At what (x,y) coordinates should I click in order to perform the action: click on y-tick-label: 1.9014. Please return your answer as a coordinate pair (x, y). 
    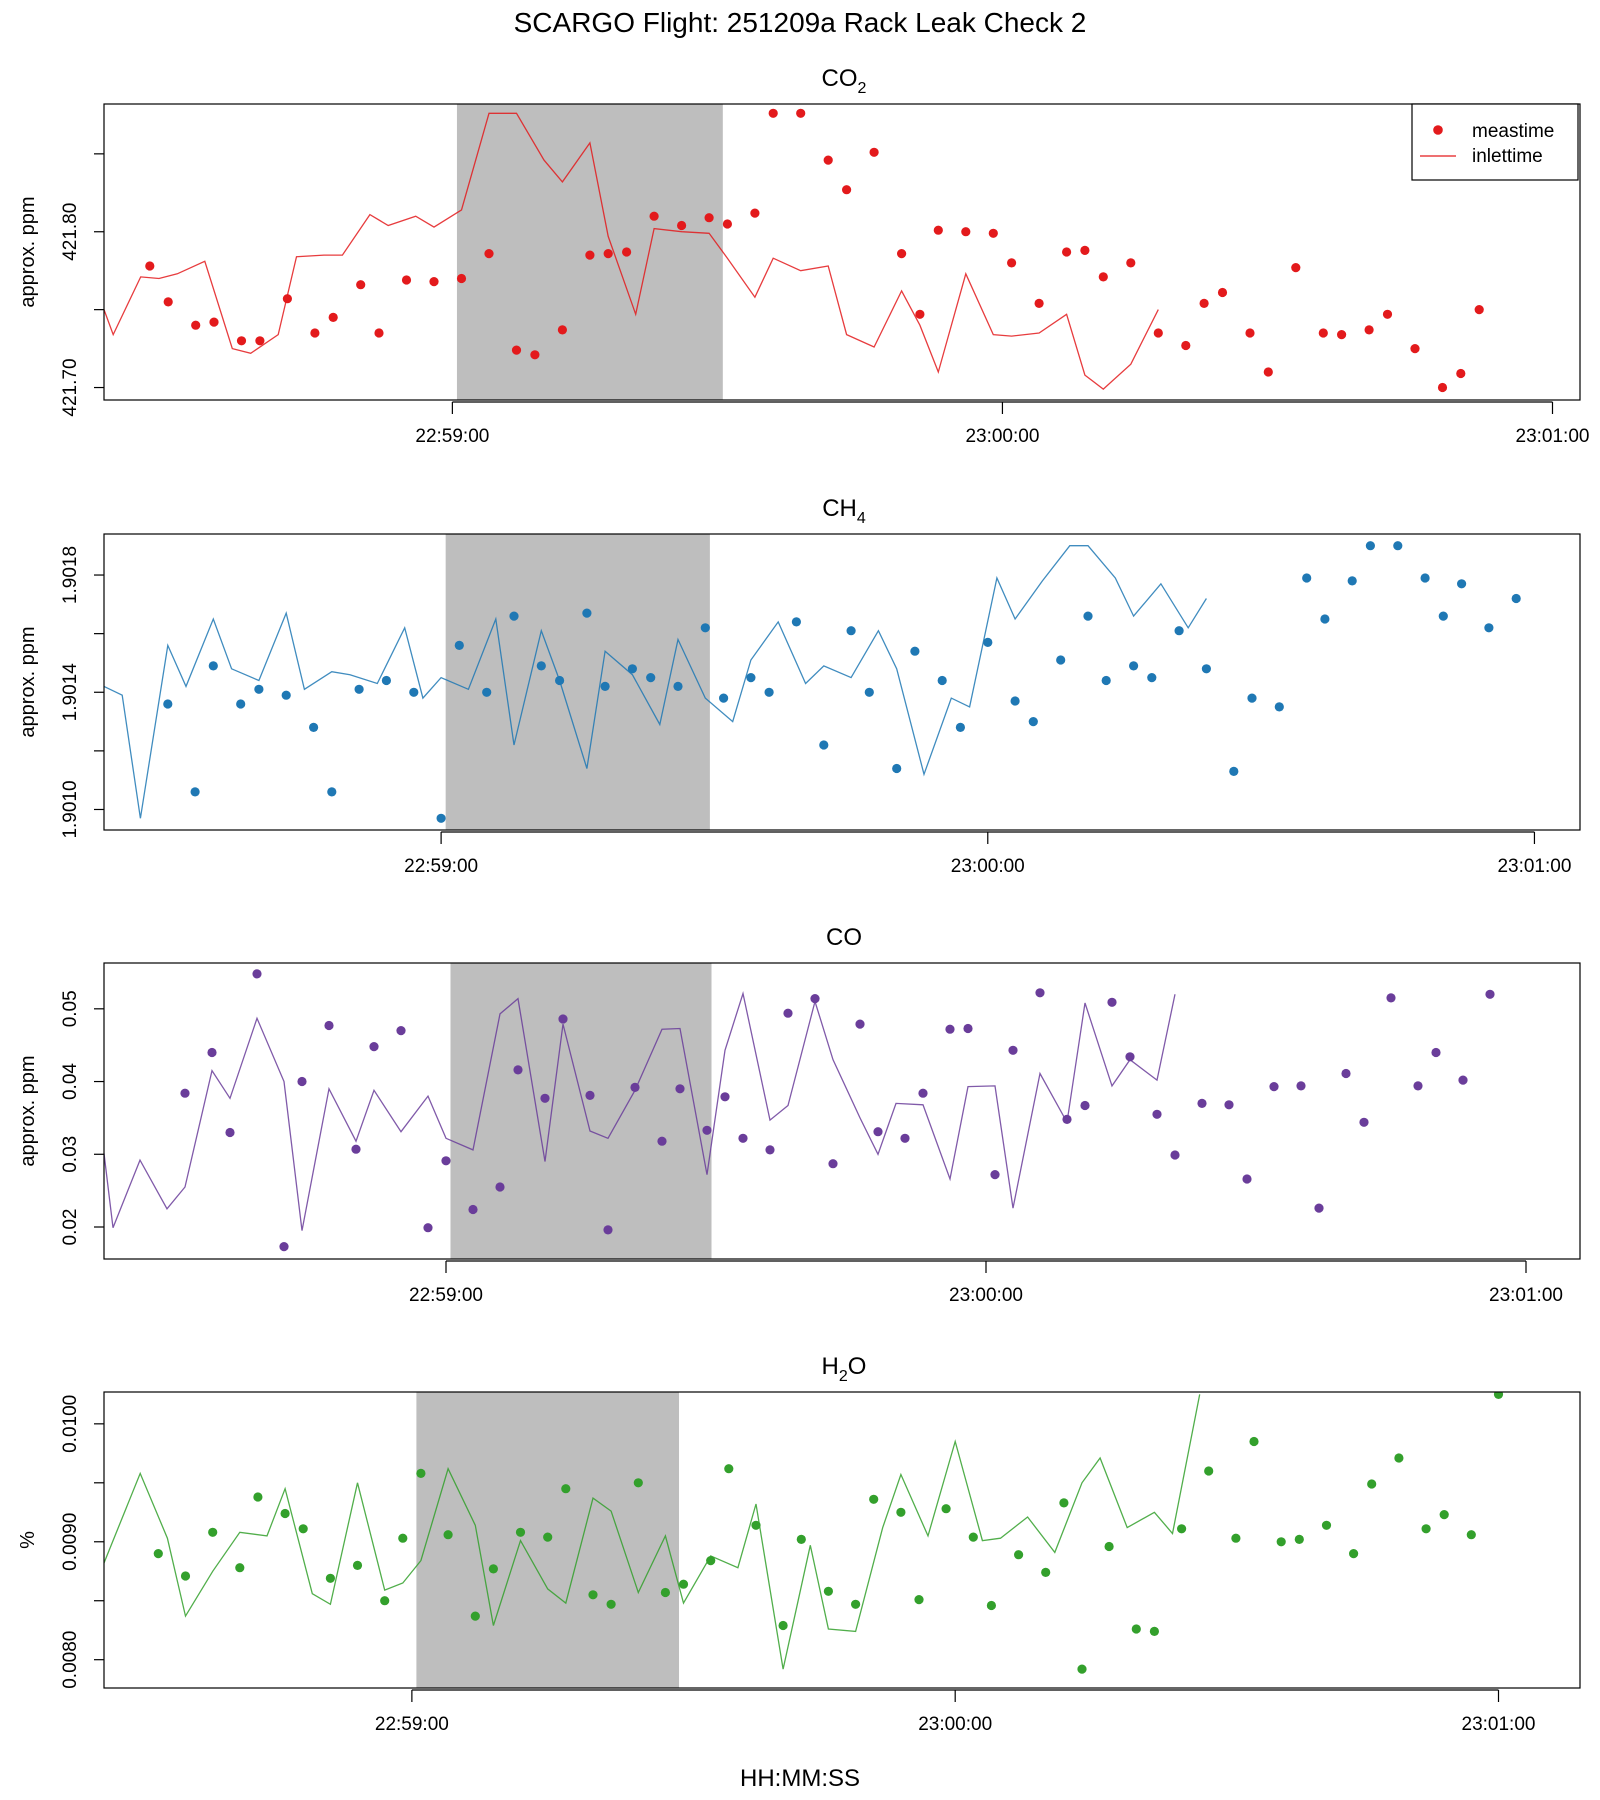
    Looking at the image, I should click on (70, 692).